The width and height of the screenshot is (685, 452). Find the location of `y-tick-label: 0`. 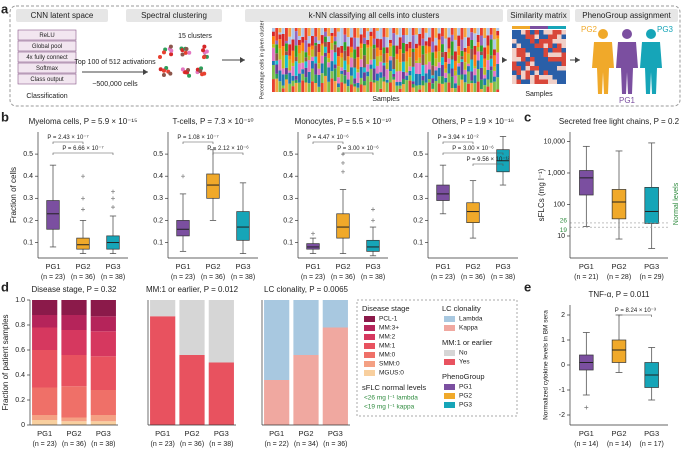

y-tick-label: 0 is located at coordinates (23, 425).